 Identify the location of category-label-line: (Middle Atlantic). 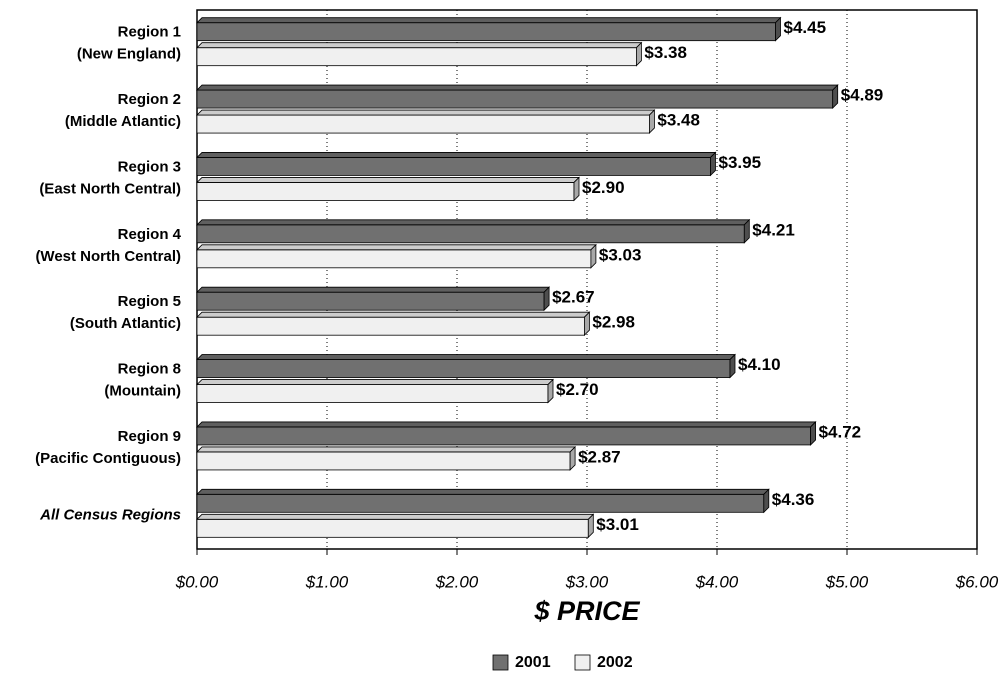
(123, 121).